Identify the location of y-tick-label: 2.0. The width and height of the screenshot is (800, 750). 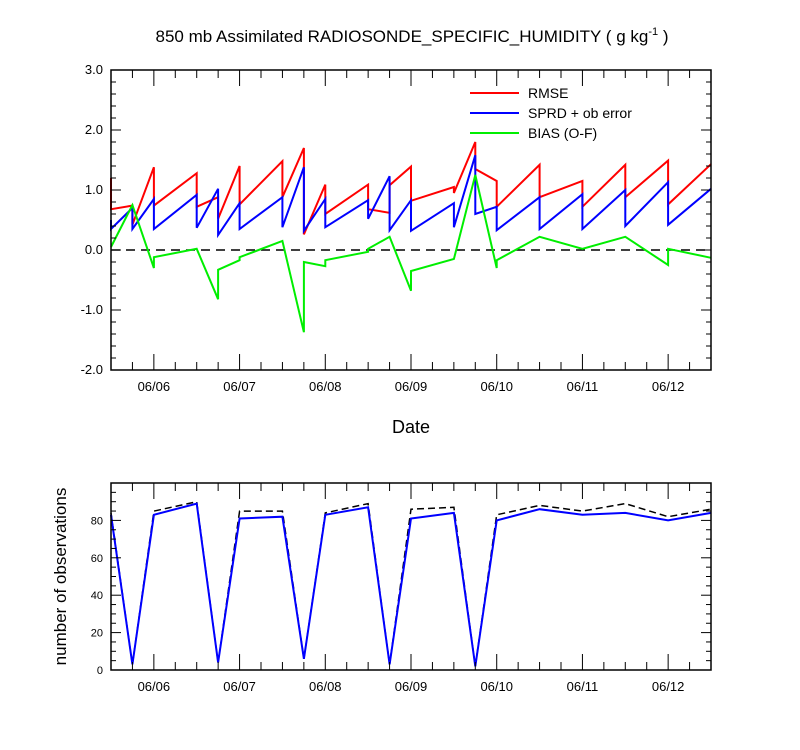
(94, 129).